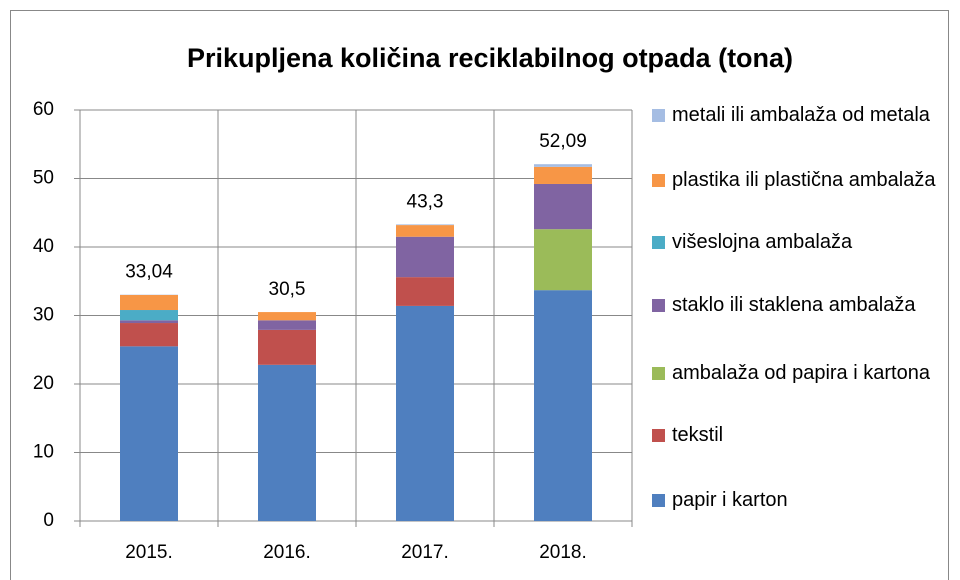 Image resolution: width=960 pixels, height=580 pixels. I want to click on total-label: 52,09, so click(563, 141).